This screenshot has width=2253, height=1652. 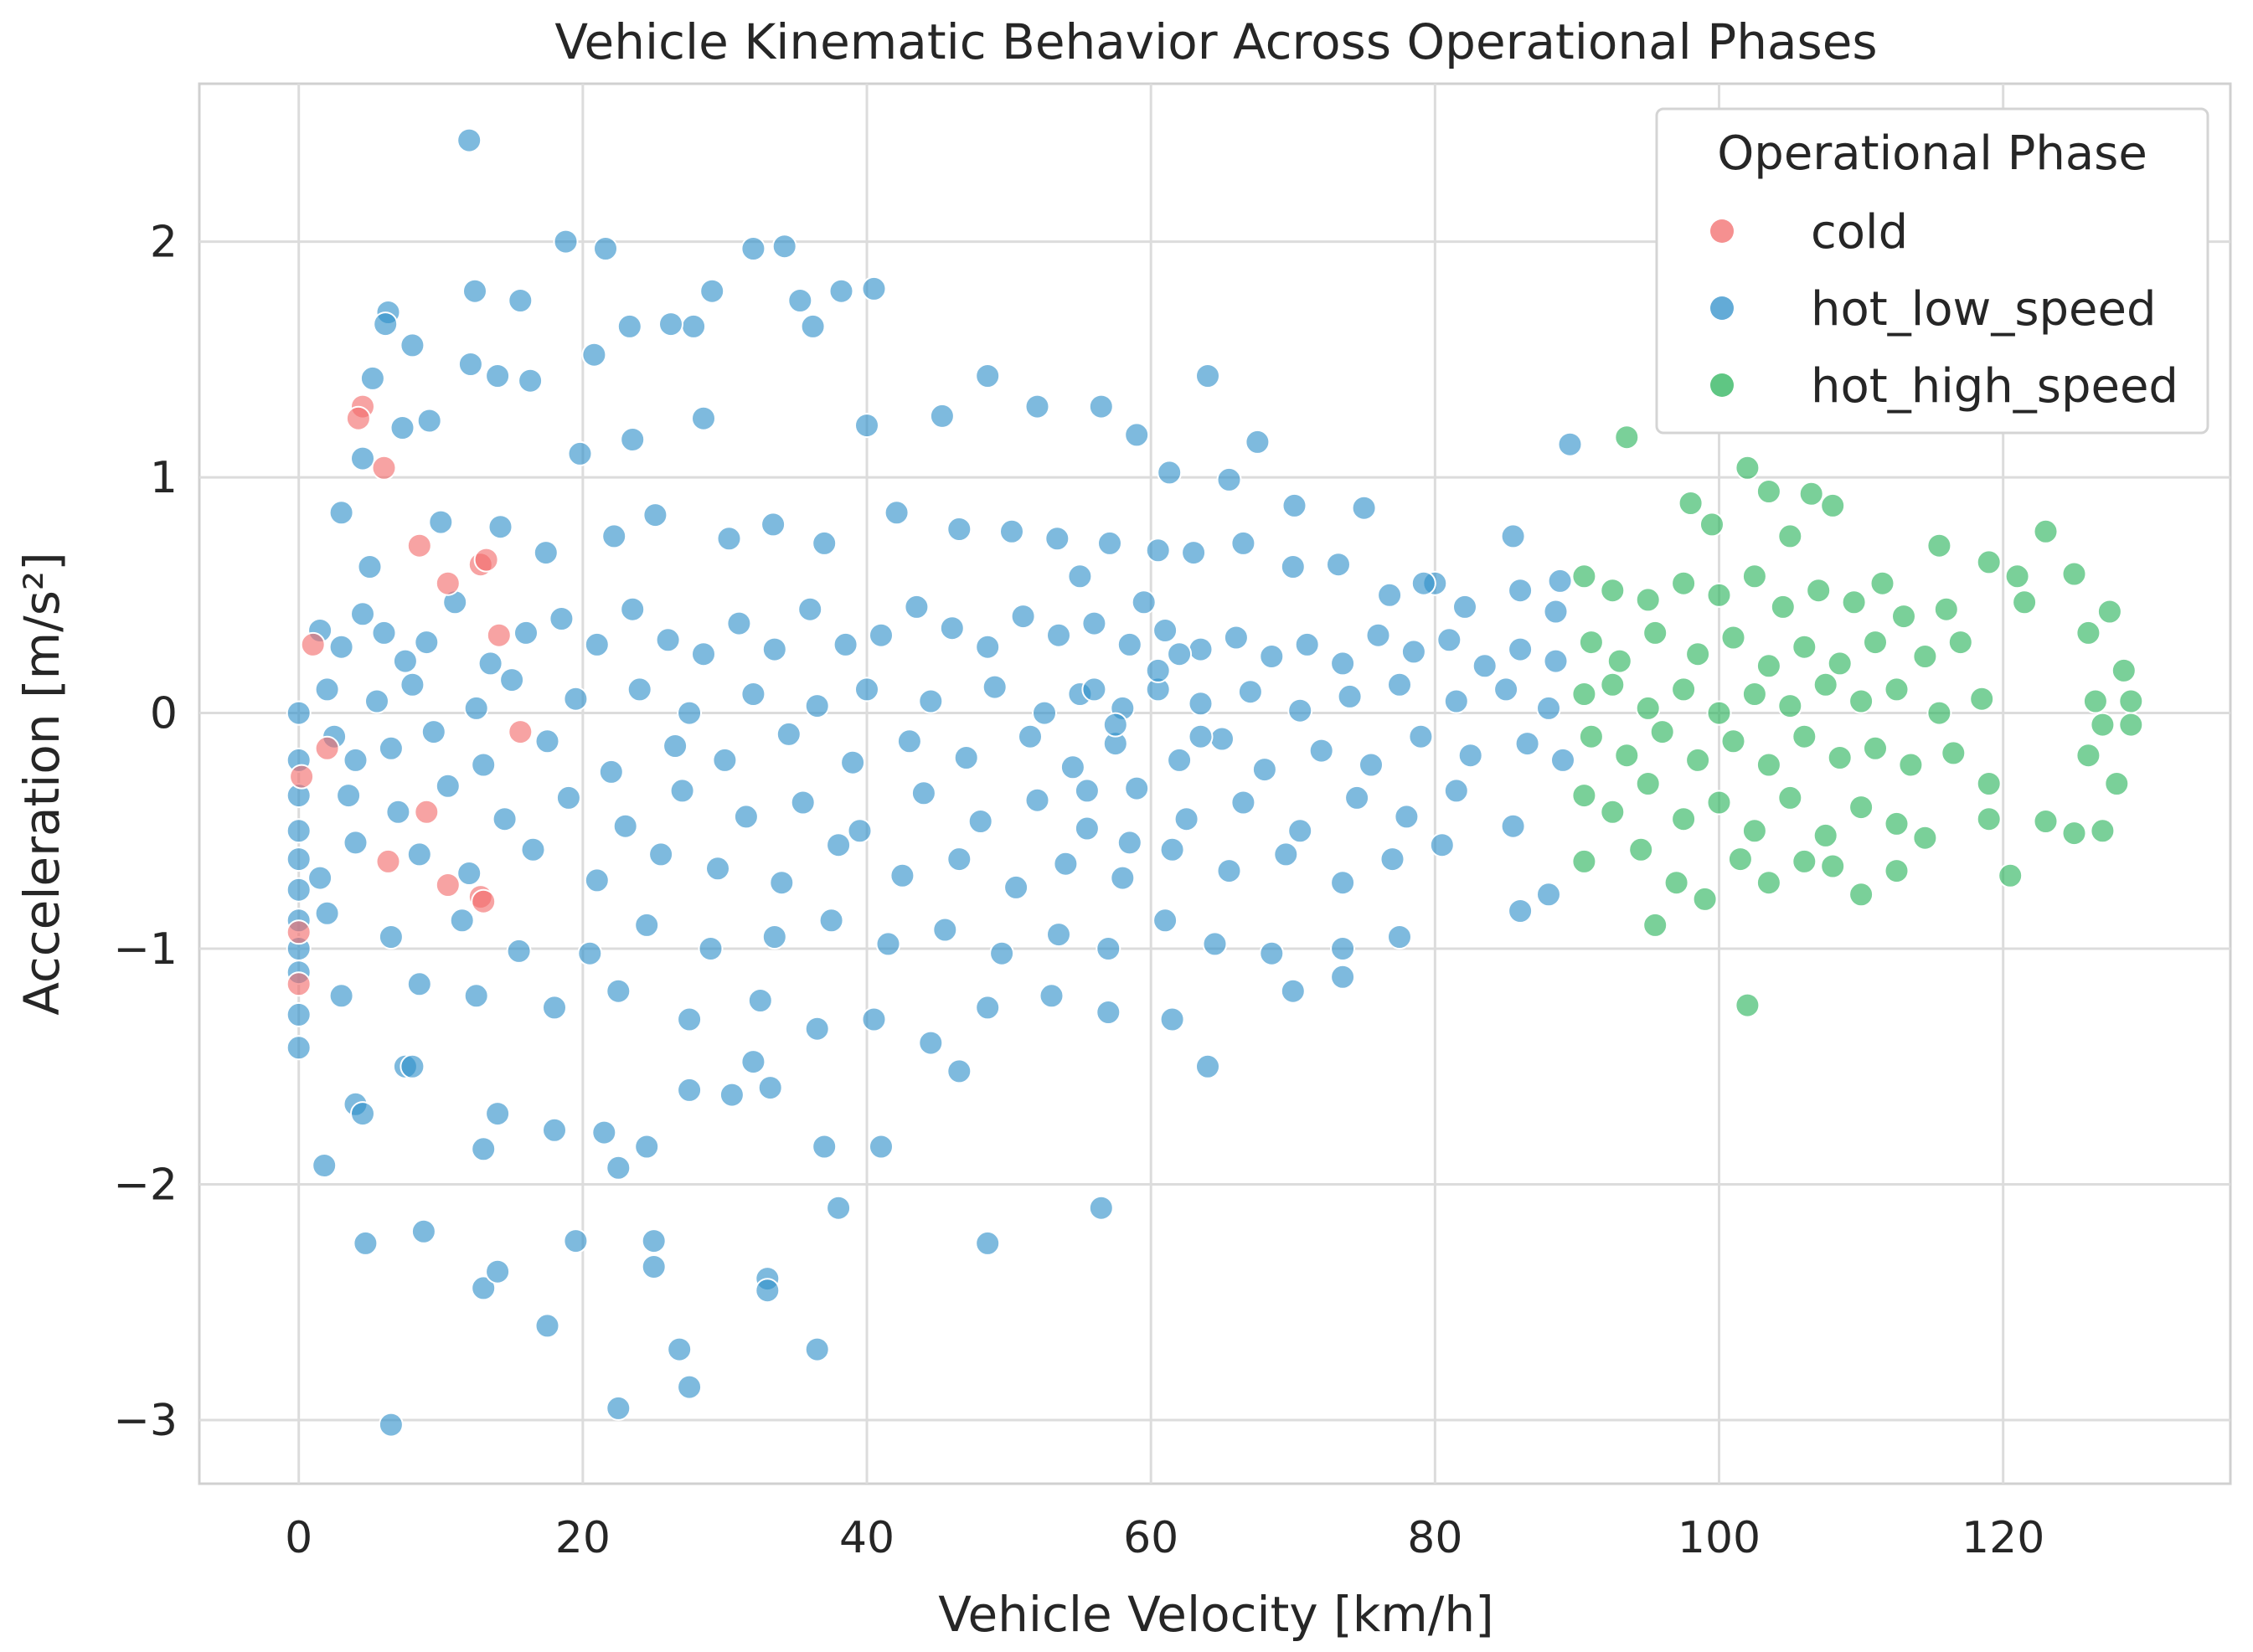 I want to click on x-tick-label: 0, so click(x=298, y=1538).